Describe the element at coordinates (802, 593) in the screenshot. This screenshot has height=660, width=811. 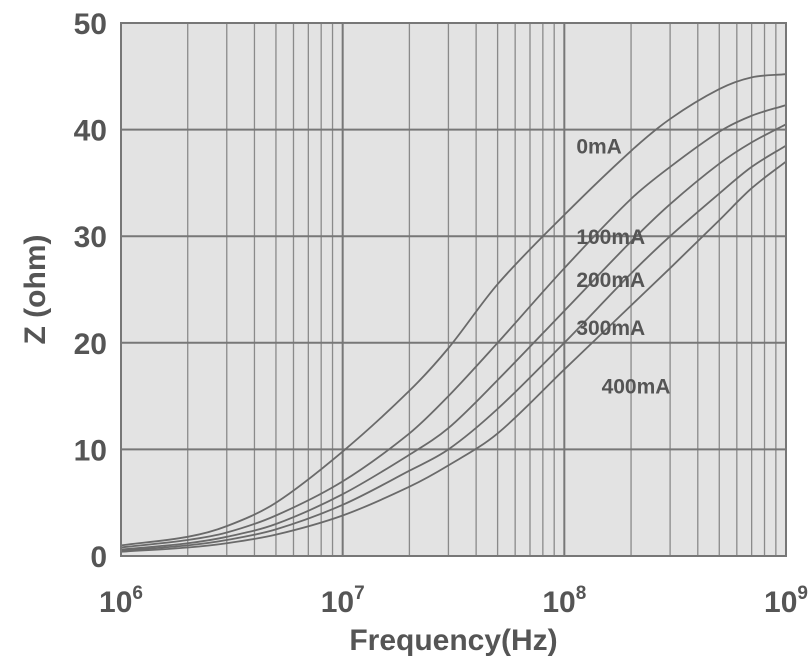
I see `x-tick-exponent: 9` at that location.